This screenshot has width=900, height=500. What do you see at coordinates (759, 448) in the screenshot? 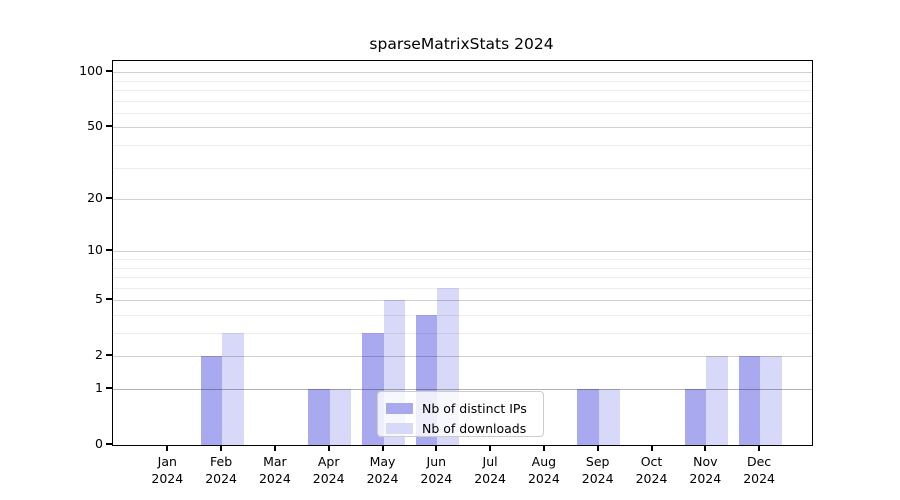
I see `x-tick-mark-dec` at bounding box center [759, 448].